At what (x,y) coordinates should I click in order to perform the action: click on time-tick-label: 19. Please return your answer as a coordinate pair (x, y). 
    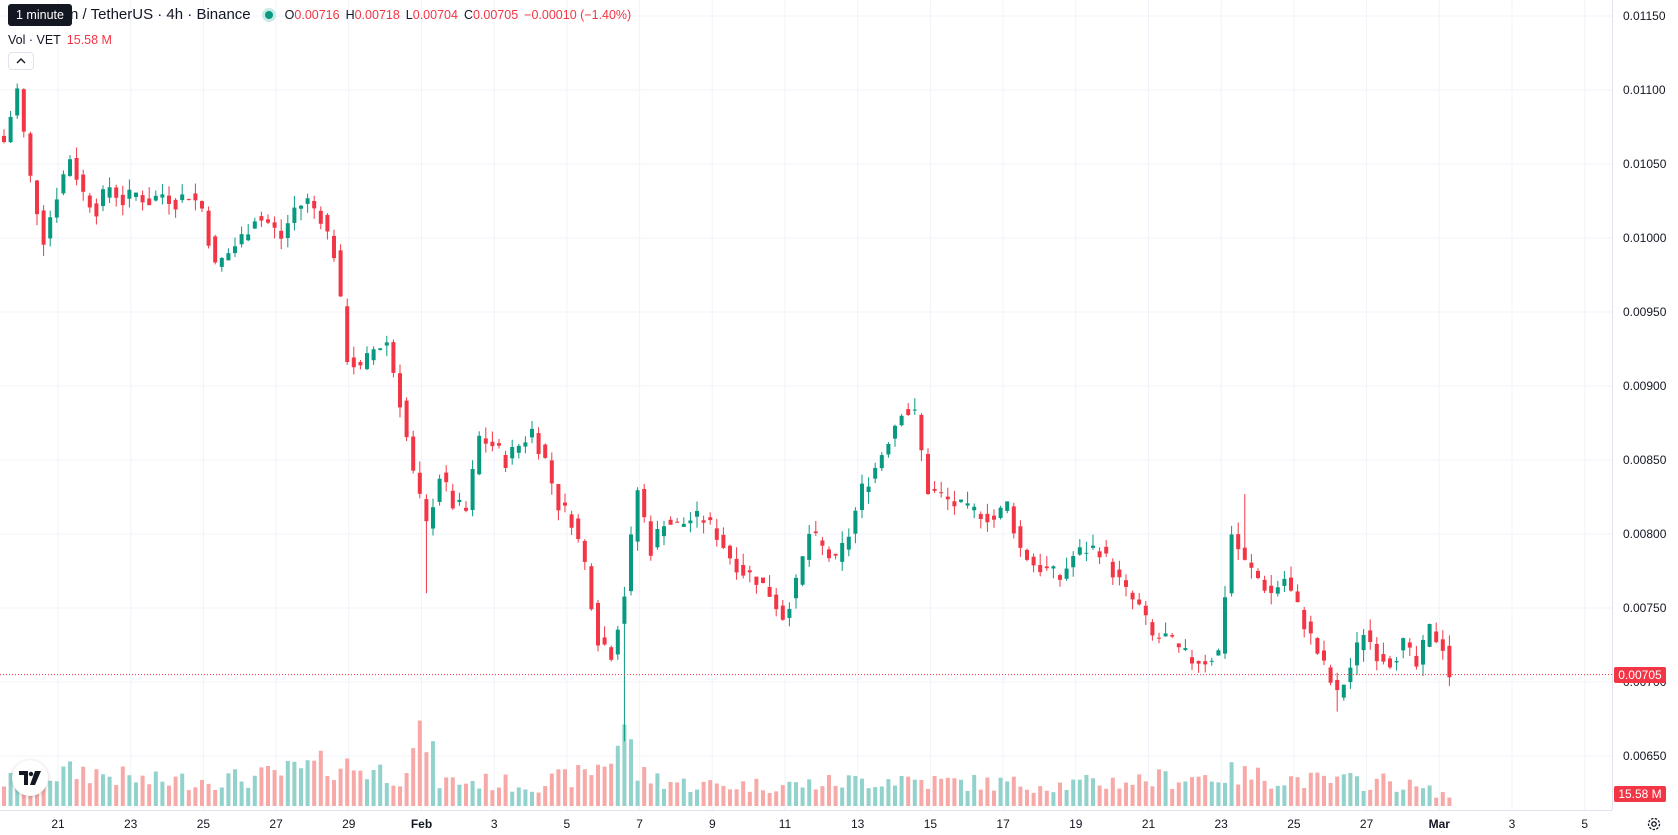
    Looking at the image, I should click on (1076, 824).